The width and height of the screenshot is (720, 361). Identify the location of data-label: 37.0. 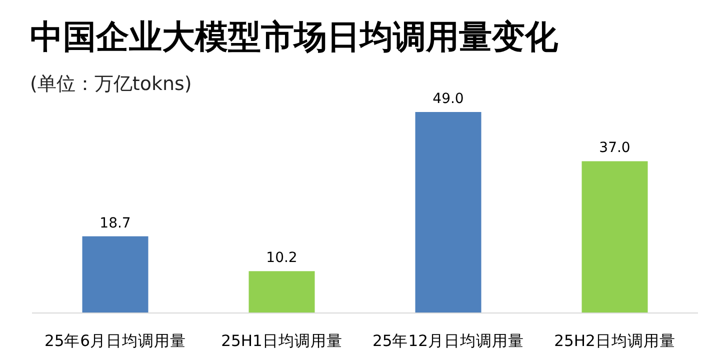
(614, 148).